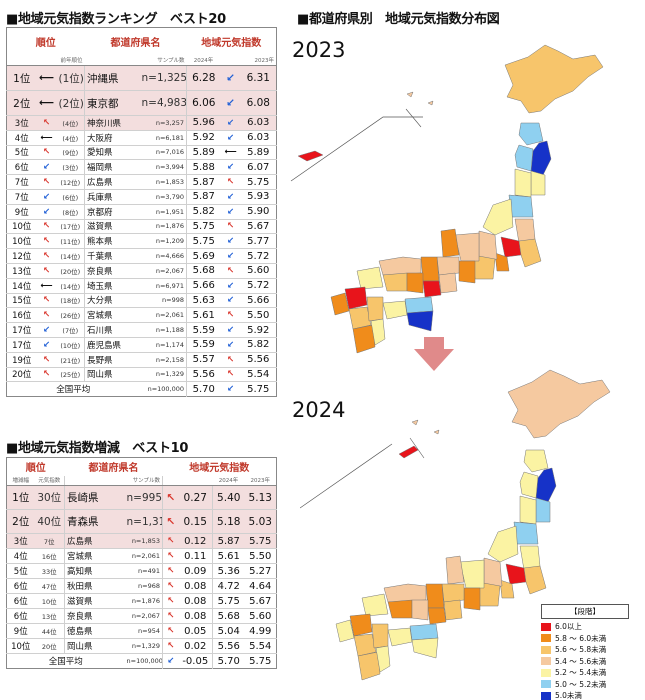 This screenshot has width=645, height=700. What do you see at coordinates (163, 60) in the screenshot?
I see `sample-subheader: サンプル数` at bounding box center [163, 60].